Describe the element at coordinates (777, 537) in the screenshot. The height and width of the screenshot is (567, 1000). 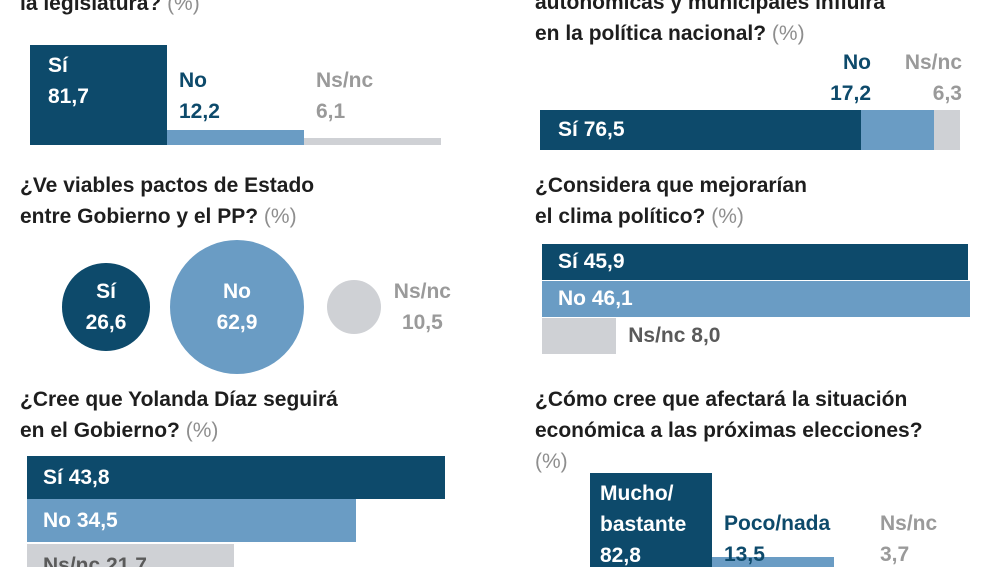
I see `data-label: Poco/nada 13,5` at that location.